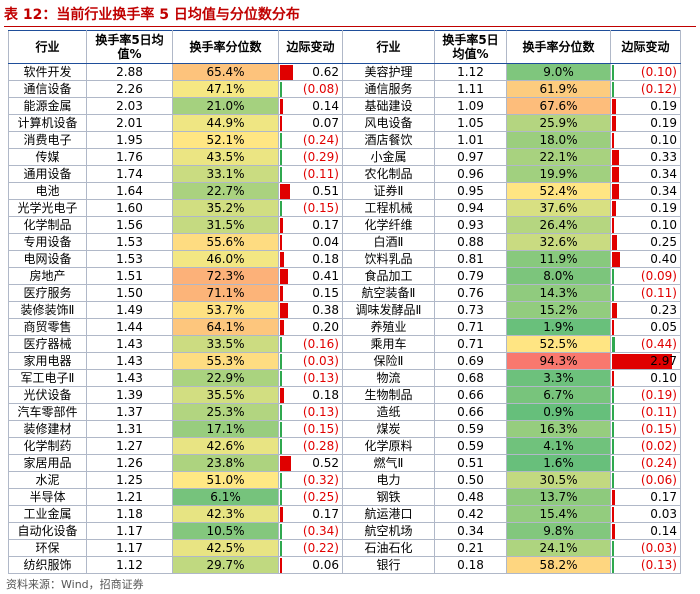  What do you see at coordinates (470, 463) in the screenshot?
I see `turnover-mean: 0.51` at bounding box center [470, 463].